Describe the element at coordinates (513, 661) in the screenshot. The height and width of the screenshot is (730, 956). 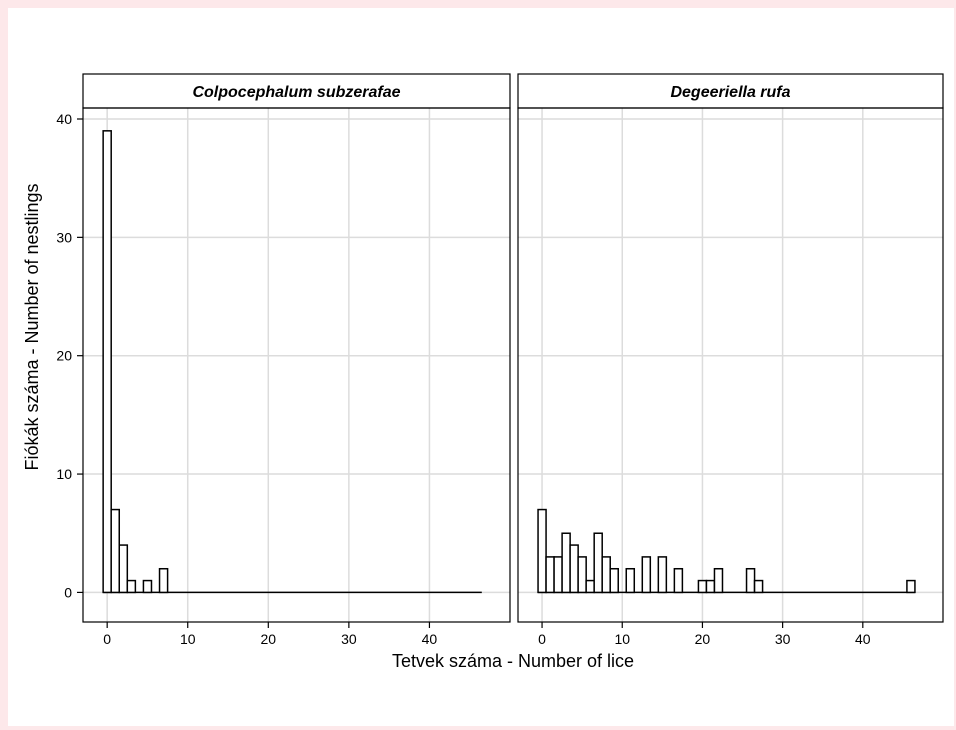
I see `x-axis-label: Tetvek száma - Number of lice` at that location.